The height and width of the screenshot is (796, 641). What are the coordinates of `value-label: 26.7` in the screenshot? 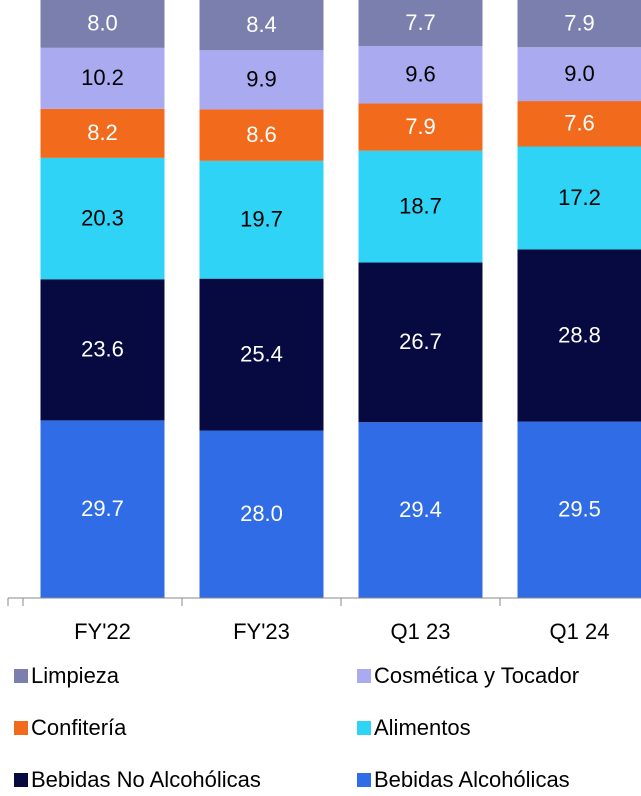 It's located at (420, 341).